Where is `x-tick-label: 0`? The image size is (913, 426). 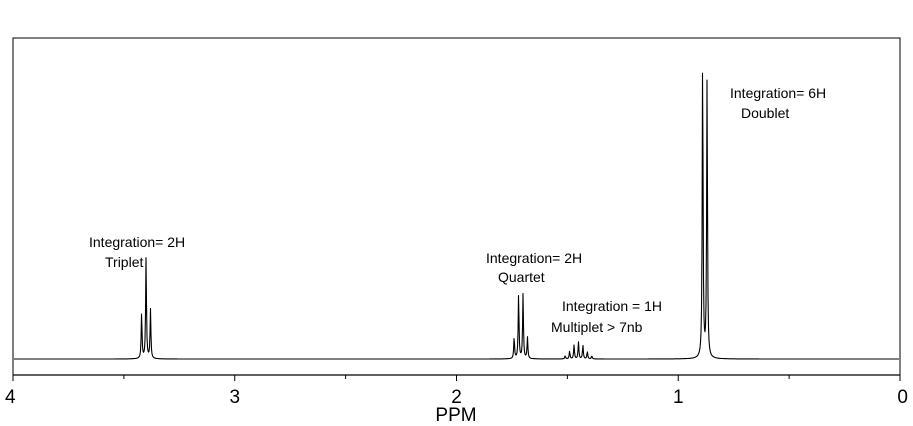 x-tick-label: 0 is located at coordinates (902, 397).